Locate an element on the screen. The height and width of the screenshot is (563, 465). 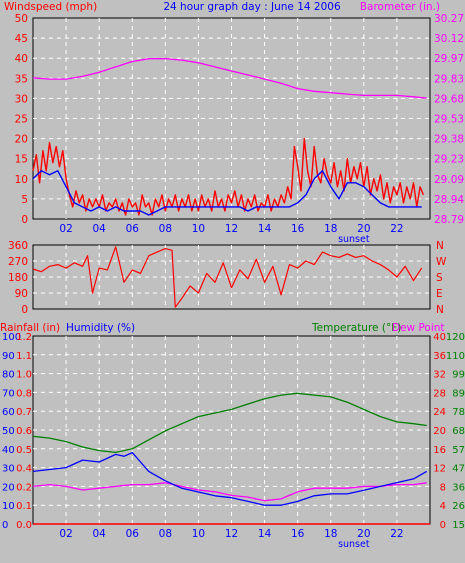
temp-c-y-tick-label: 24 is located at coordinates (439, 412).